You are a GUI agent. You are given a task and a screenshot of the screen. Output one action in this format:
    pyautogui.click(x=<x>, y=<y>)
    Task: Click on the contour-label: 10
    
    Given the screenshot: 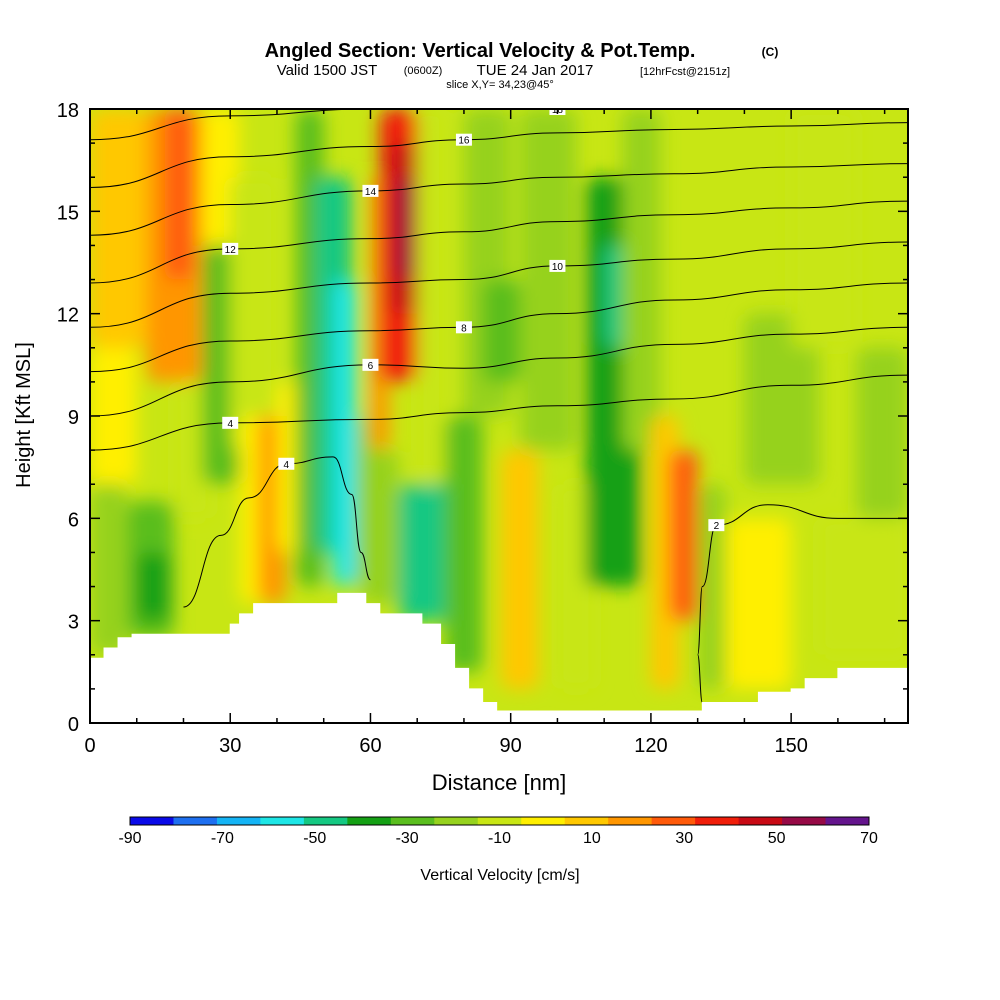 What is the action you would take?
    pyautogui.click(x=558, y=267)
    